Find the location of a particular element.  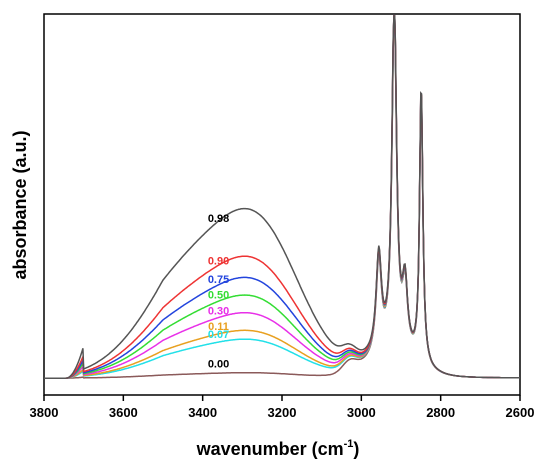

series-label-0.90: 0.90 is located at coordinates (218, 261).